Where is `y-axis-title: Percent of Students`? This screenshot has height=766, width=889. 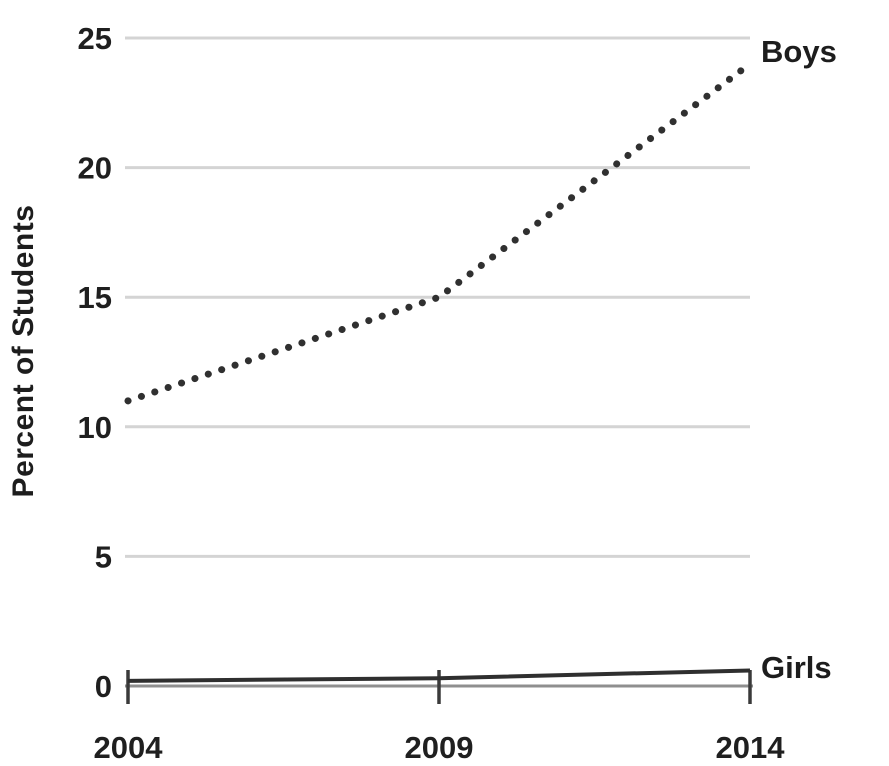 y-axis-title: Percent of Students is located at coordinates (23, 351).